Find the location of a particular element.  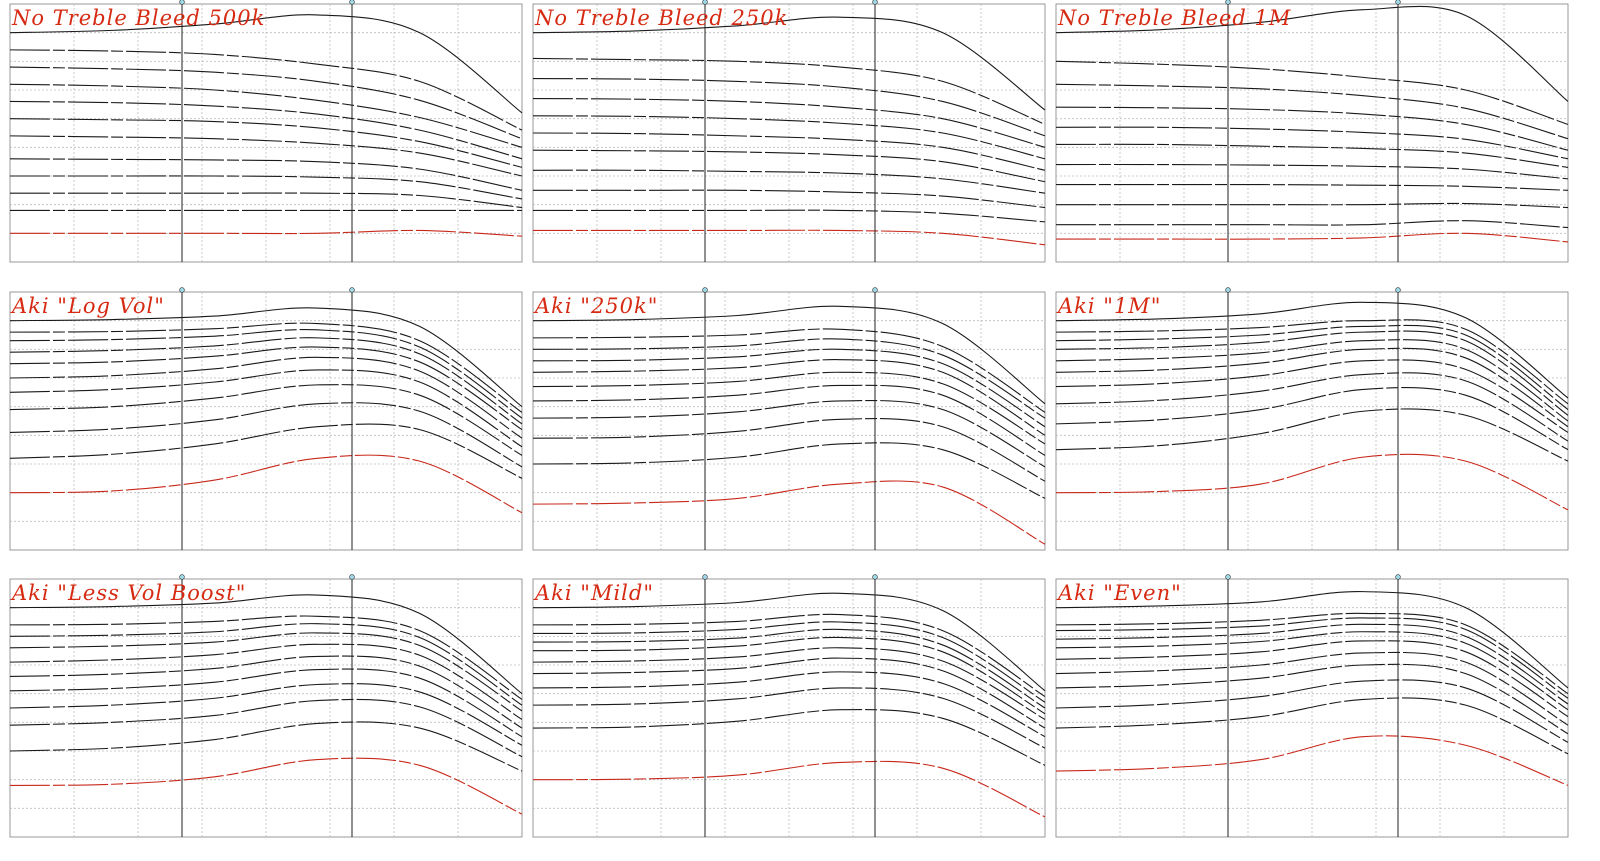

chart-panel: Aki "Less Vol Boost" is located at coordinates (265, 717).